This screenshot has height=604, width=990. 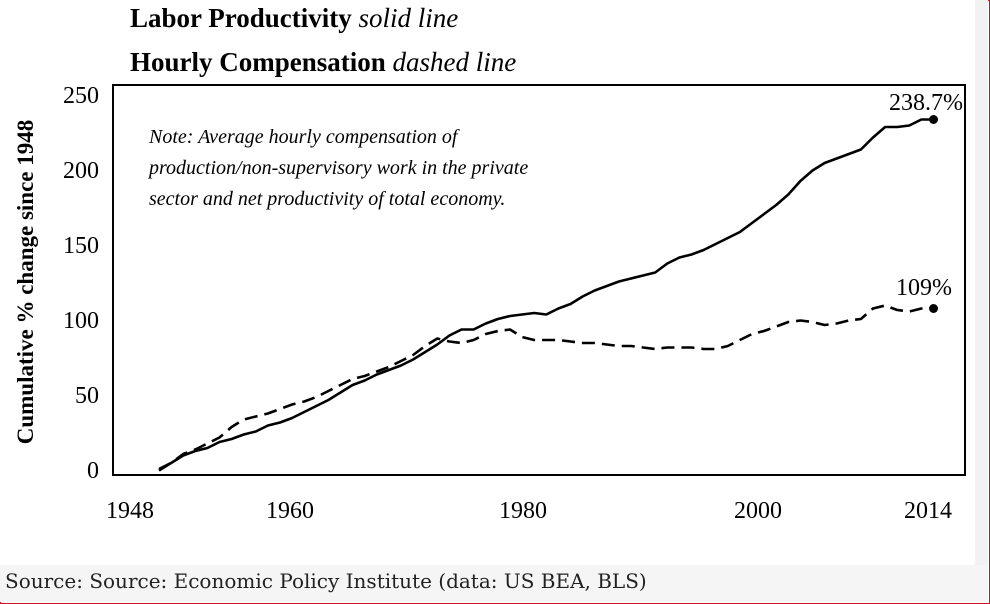 What do you see at coordinates (304, 137) in the screenshot?
I see `chart-note-line: Note: Average hourly compensation of` at bounding box center [304, 137].